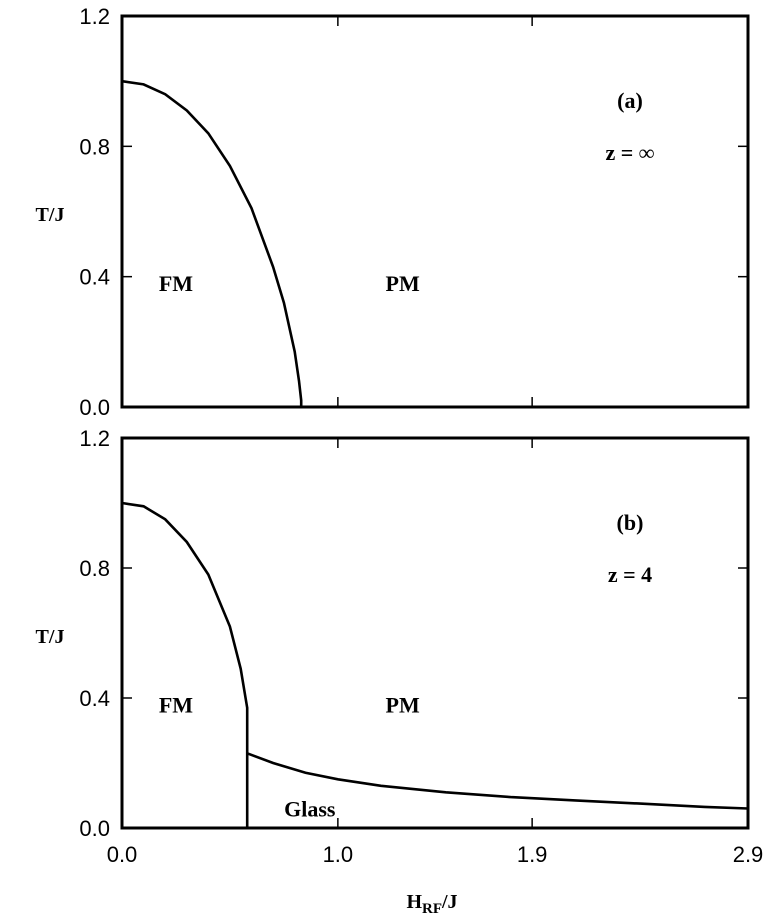 The height and width of the screenshot is (918, 770). Describe the element at coordinates (748, 854) in the screenshot. I see `x-tick-label: 2.9` at that location.